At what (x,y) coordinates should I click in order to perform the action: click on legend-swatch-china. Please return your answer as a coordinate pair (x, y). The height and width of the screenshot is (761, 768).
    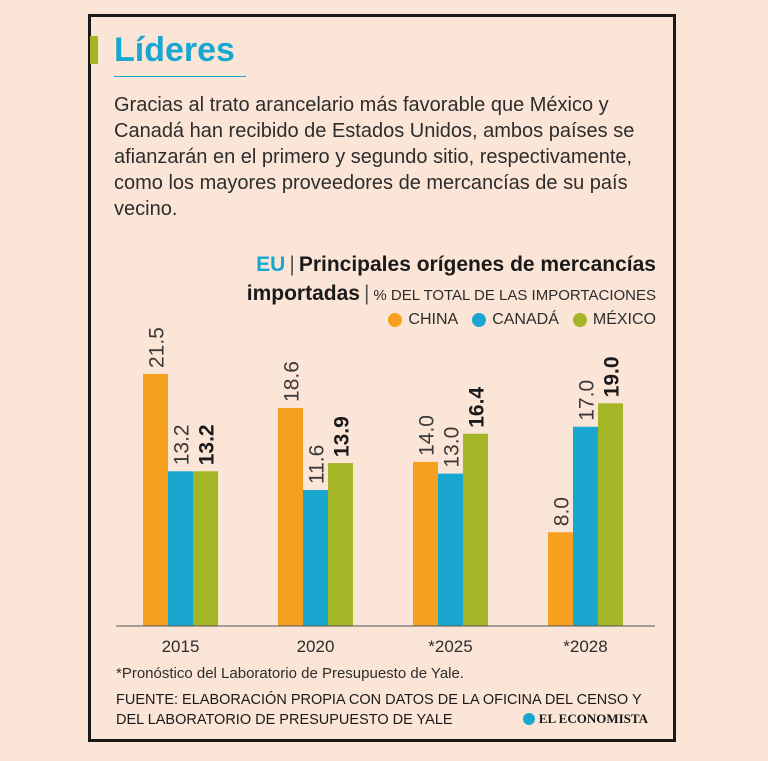
    Looking at the image, I should click on (395, 320).